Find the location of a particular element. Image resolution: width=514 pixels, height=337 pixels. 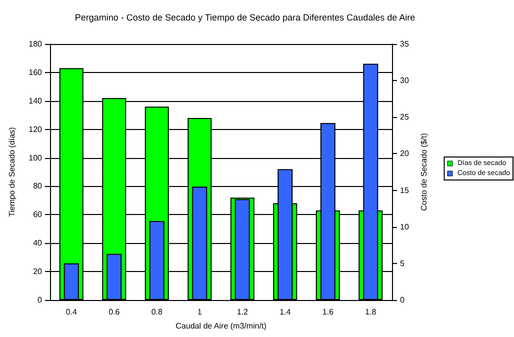

x-tick-label: 0.6 is located at coordinates (114, 312).